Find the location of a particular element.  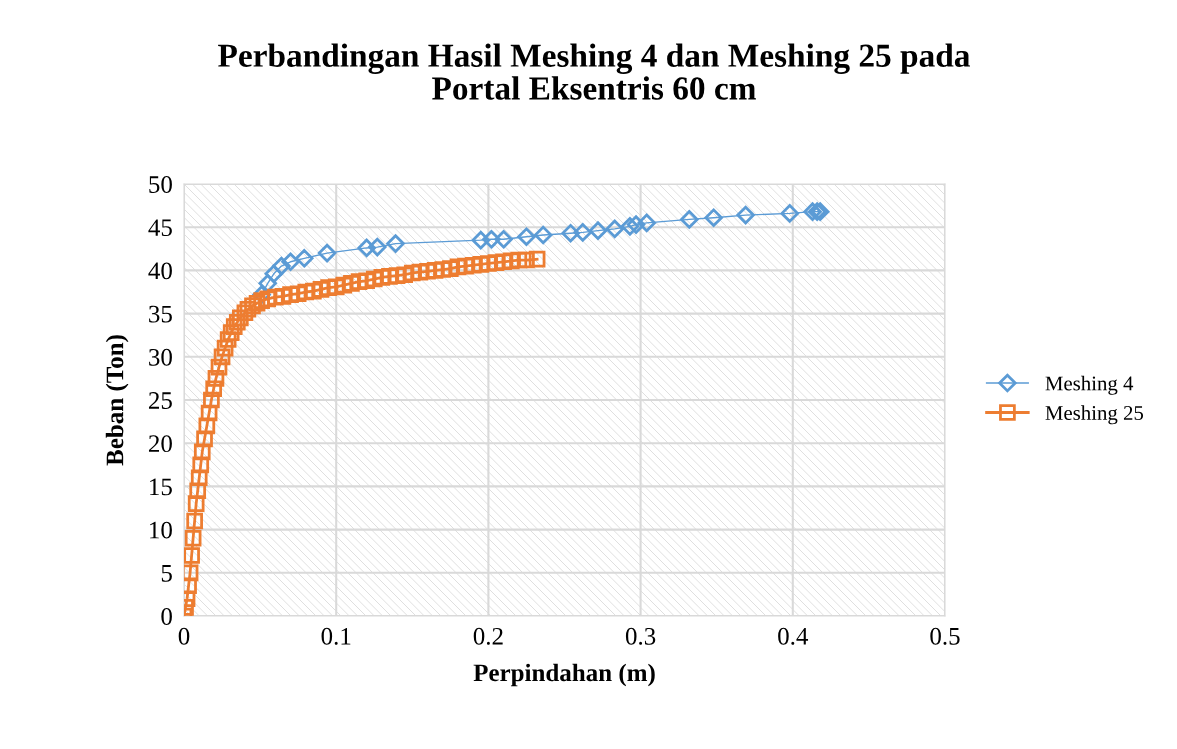

y-tick-label: 45 is located at coordinates (160, 228).